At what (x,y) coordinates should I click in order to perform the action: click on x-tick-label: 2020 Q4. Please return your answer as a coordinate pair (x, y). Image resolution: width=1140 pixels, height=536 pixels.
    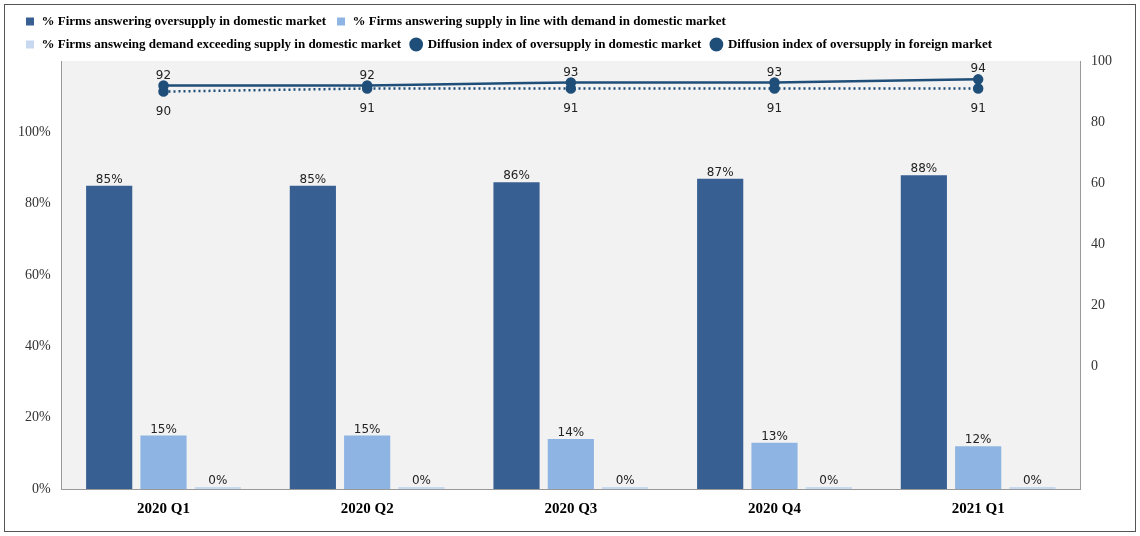
    Looking at the image, I should click on (775, 507).